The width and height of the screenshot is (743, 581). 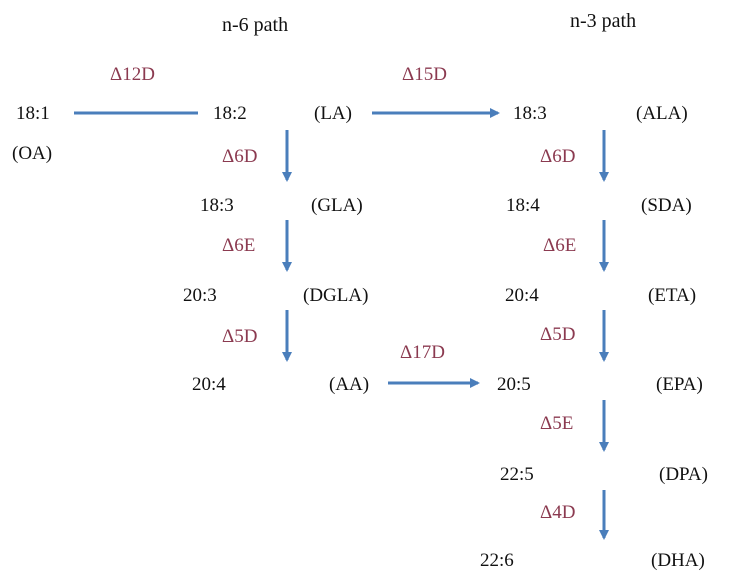 What do you see at coordinates (683, 474) in the screenshot?
I see `n3-node-dpa-abbr: (DPA)` at bounding box center [683, 474].